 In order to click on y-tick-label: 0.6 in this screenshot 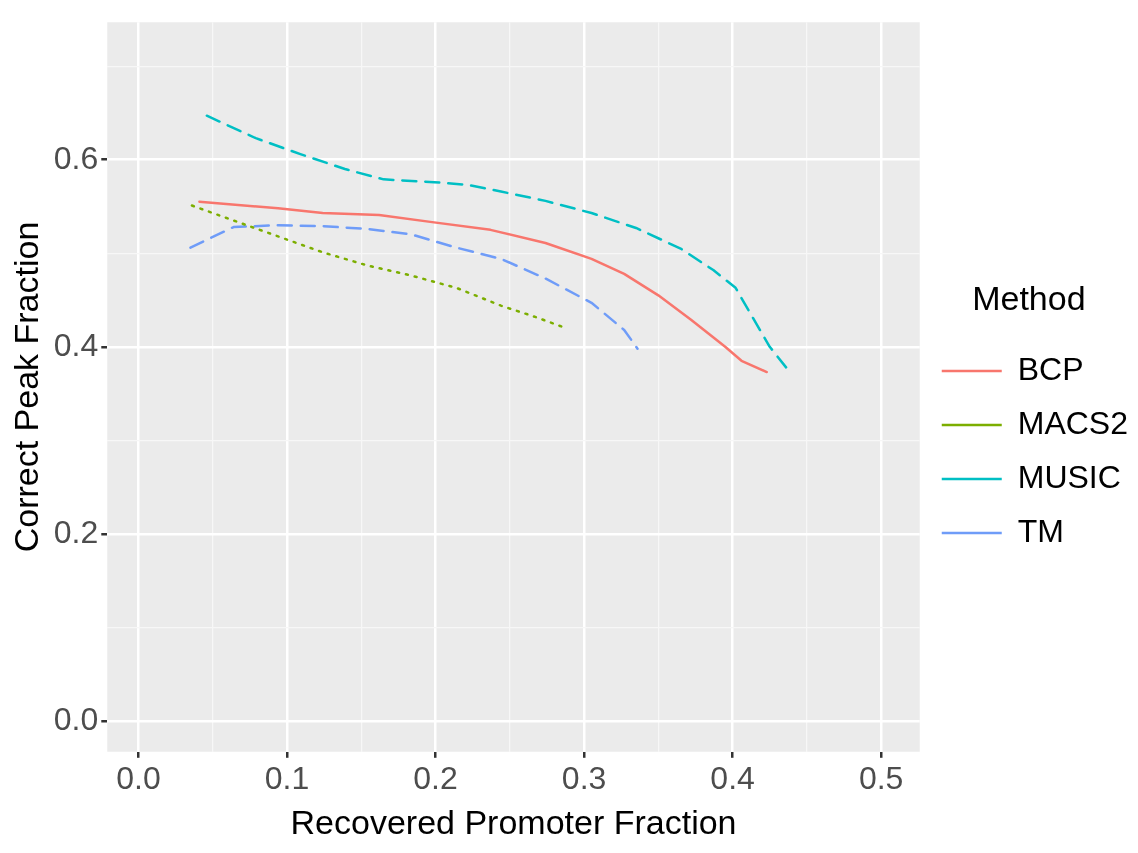, I will do `click(76, 157)`.